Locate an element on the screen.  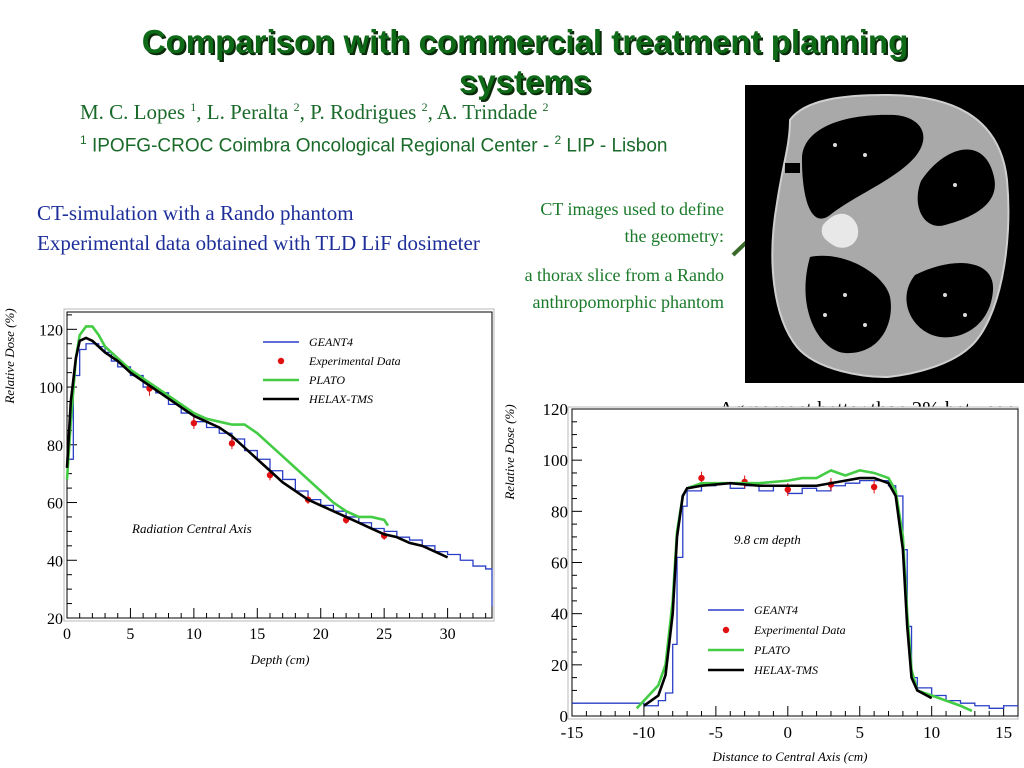
affil-mark: 1 is located at coordinates (83, 140).